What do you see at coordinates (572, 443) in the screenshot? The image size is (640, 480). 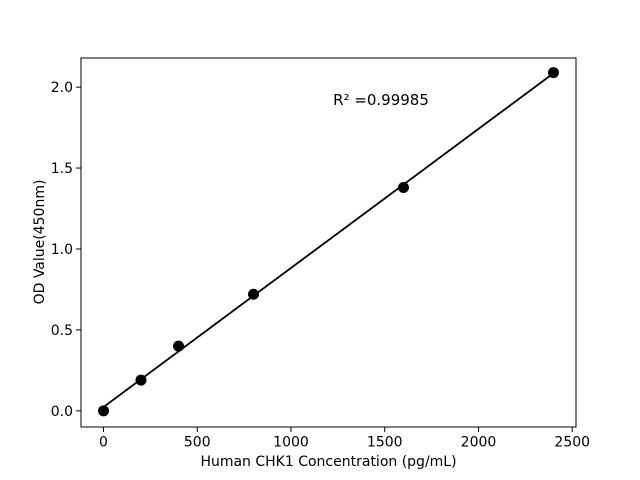 I see `x-tick-label: 2500` at bounding box center [572, 443].